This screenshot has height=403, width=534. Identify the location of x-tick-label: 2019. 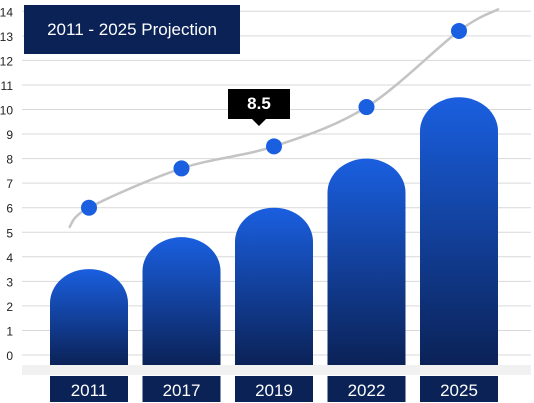
(274, 390).